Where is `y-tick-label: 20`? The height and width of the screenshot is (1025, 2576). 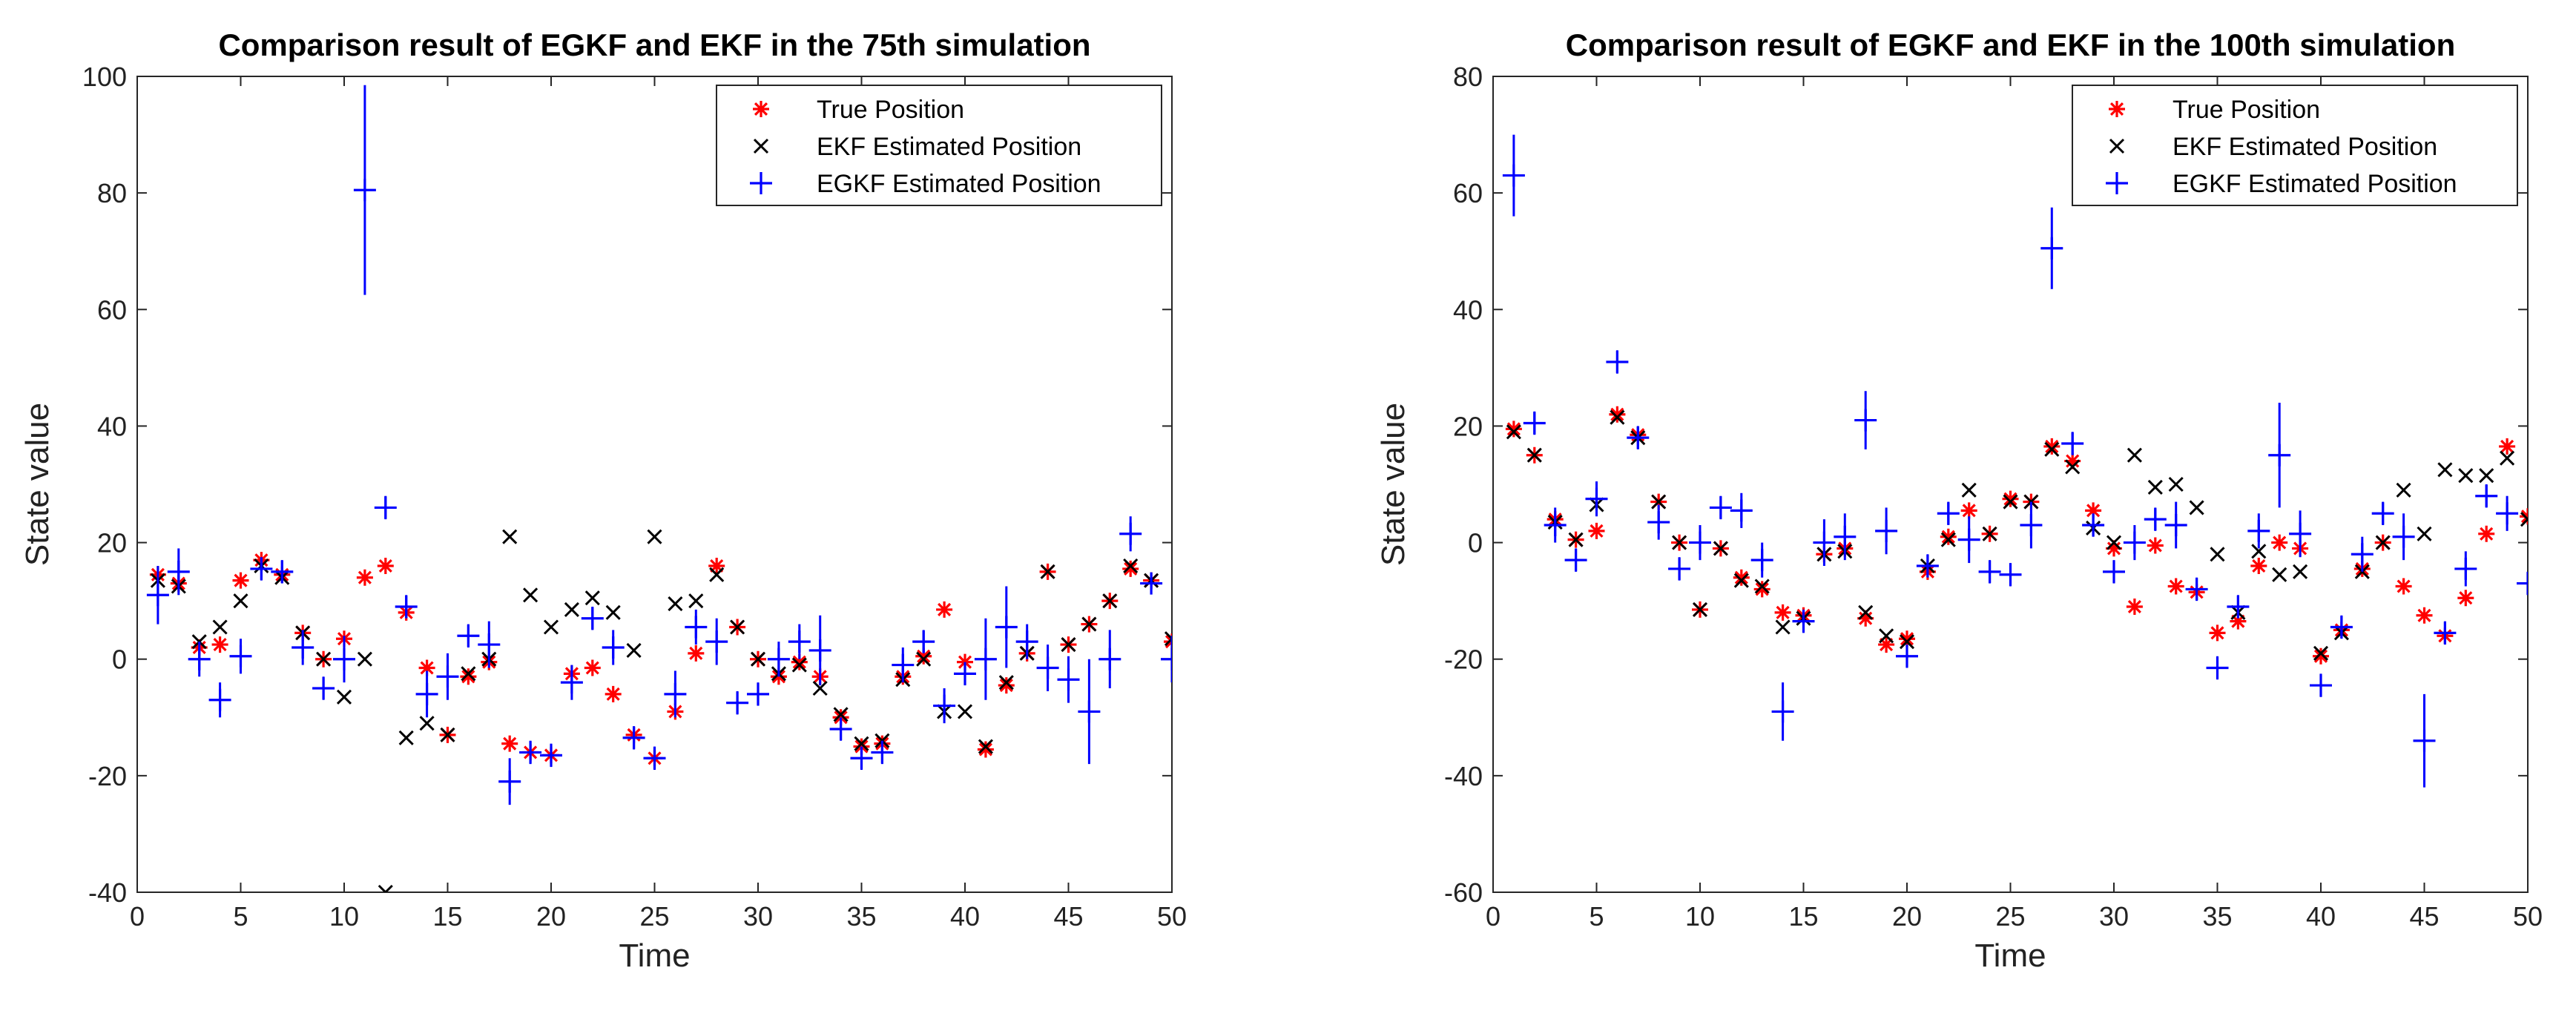 y-tick-label: 20 is located at coordinates (1468, 426).